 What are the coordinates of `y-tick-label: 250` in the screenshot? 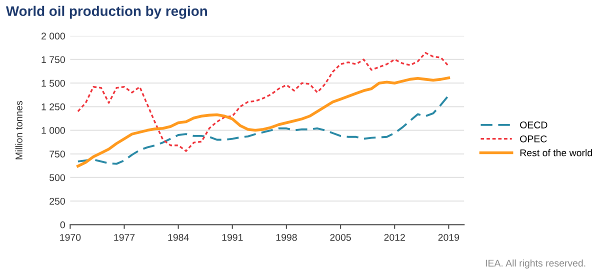 It's located at (57, 201).